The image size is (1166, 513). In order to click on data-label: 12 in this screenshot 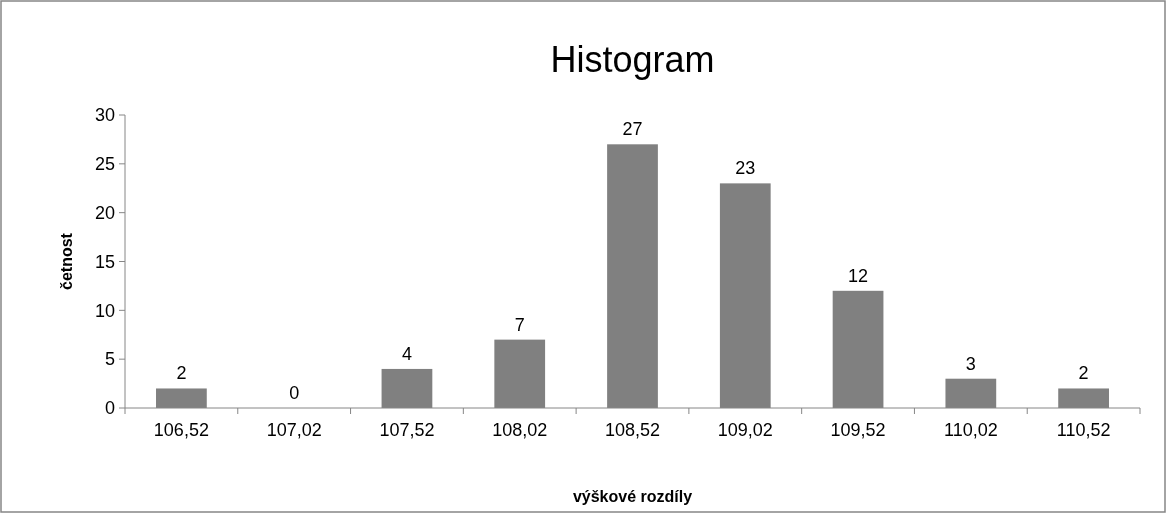, I will do `click(858, 275)`.